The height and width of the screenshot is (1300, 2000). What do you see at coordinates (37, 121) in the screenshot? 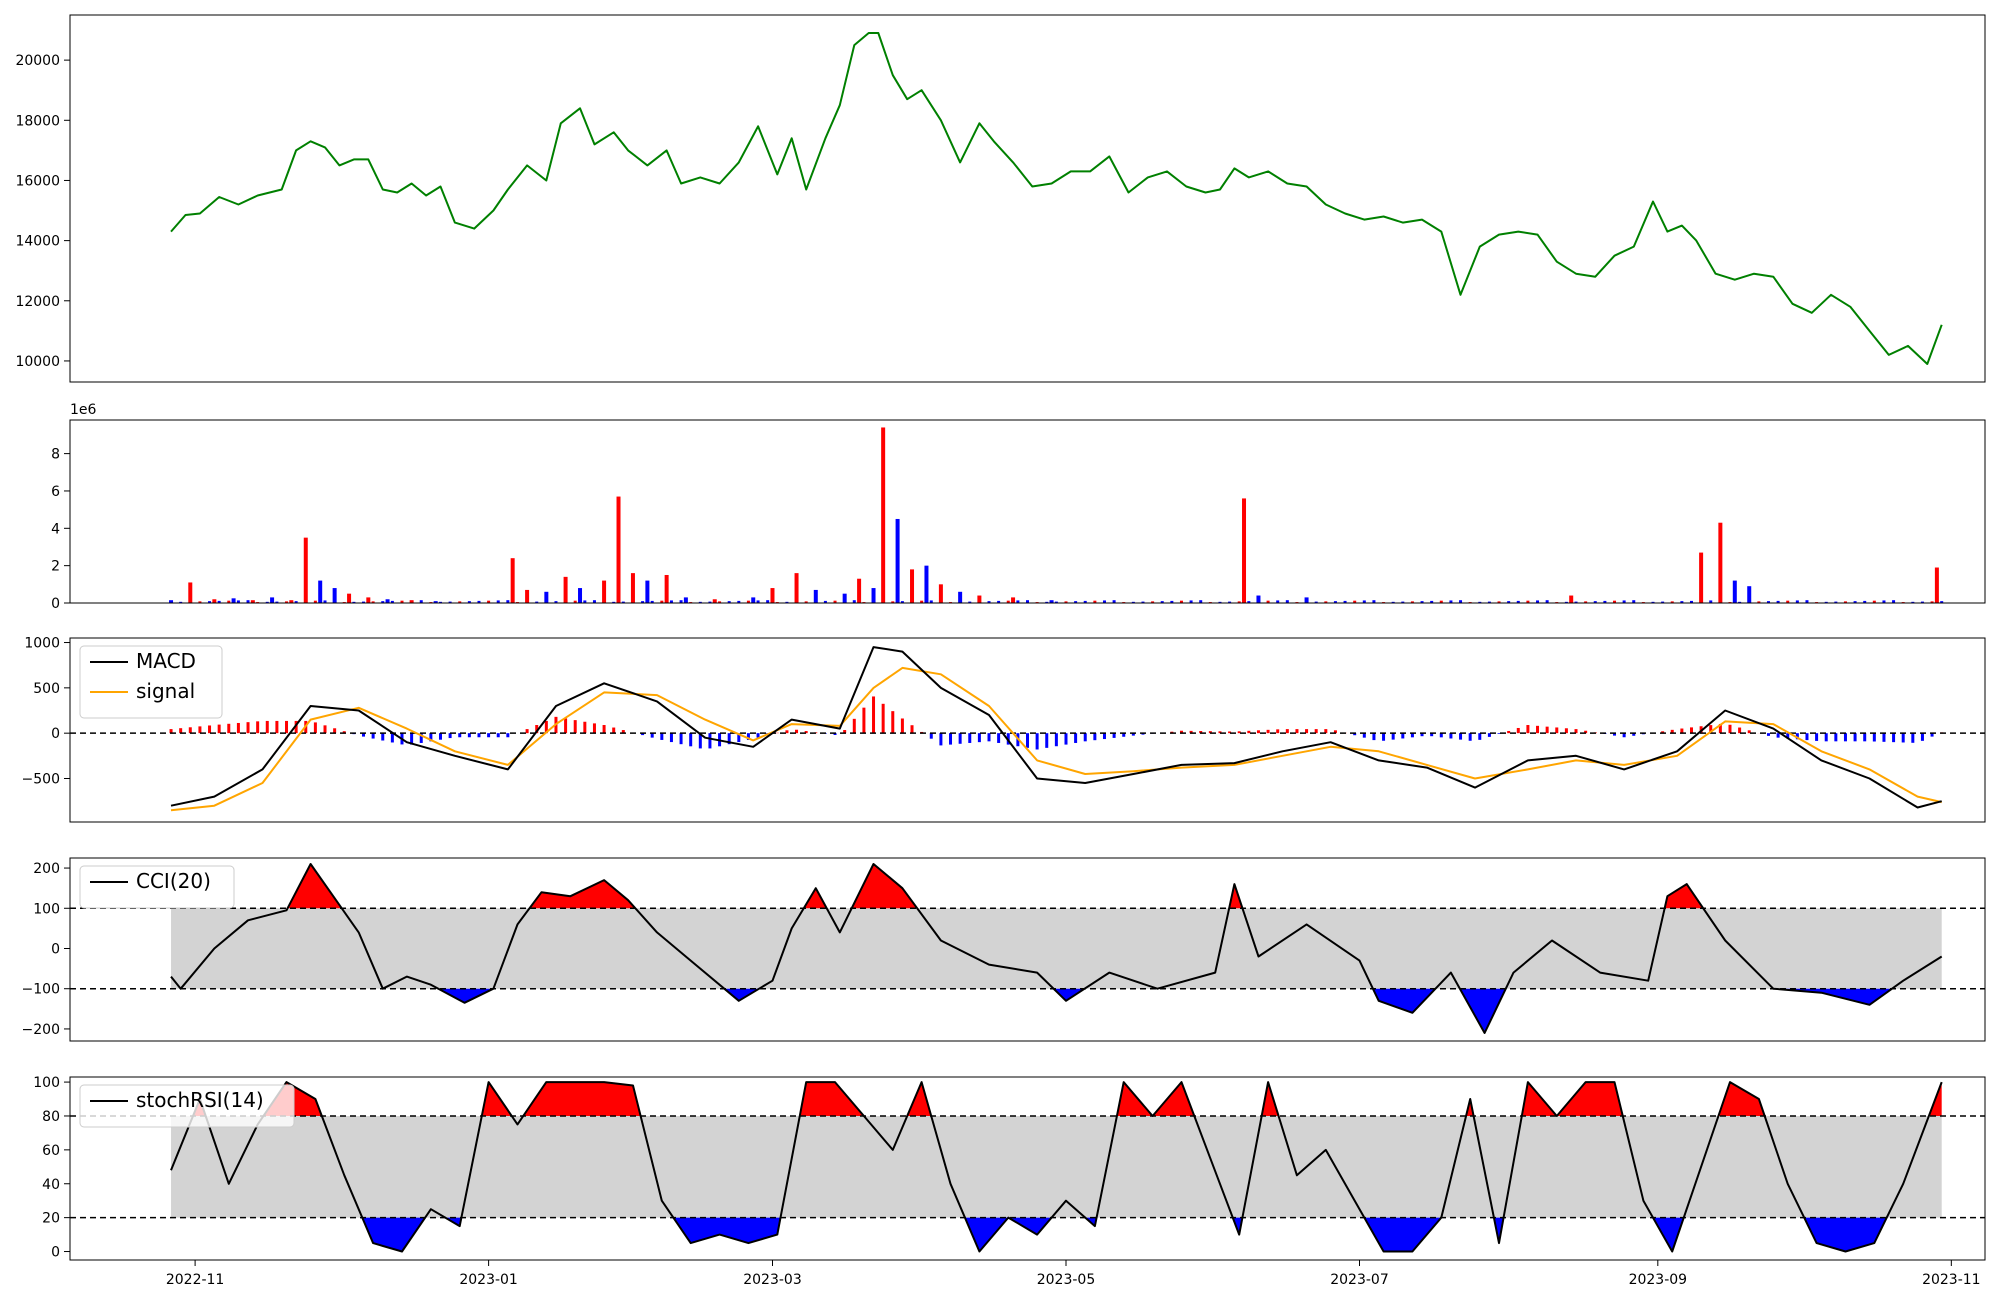
I see `y-tick-label: 18000` at bounding box center [37, 121].